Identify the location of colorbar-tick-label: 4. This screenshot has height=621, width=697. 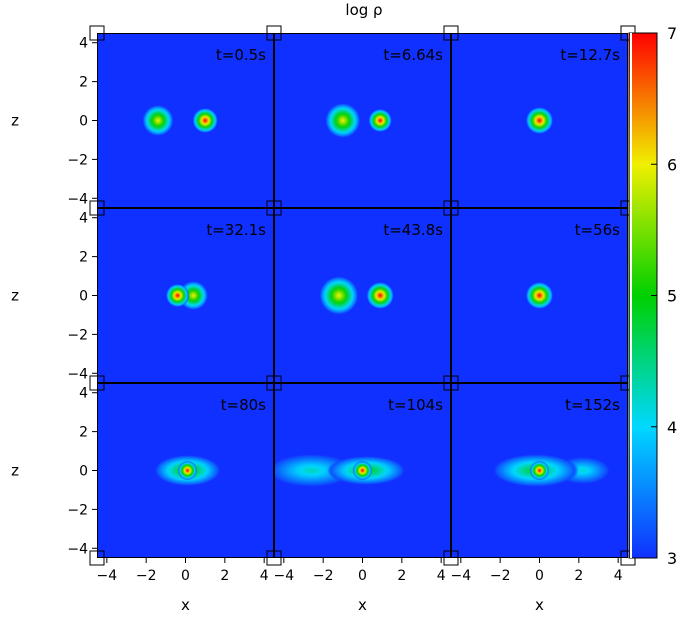
(672, 427).